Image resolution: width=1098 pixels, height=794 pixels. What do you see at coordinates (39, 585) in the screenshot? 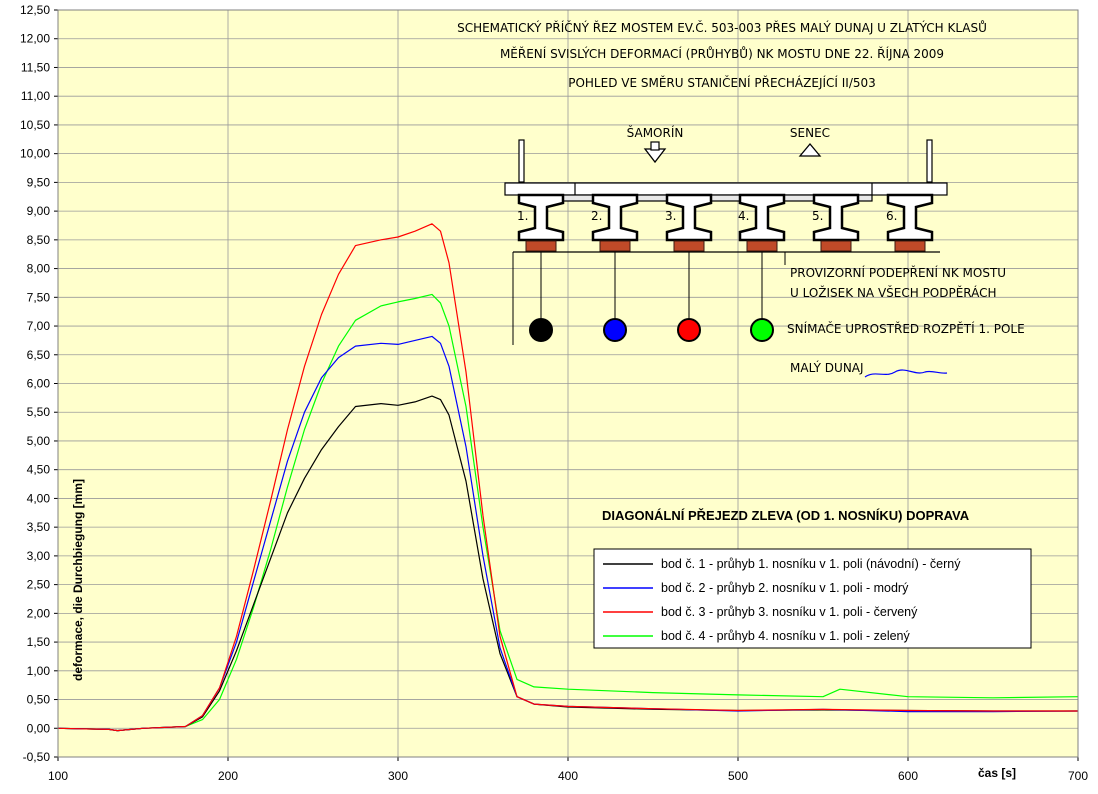
I see `y-tick-label: 2,50` at bounding box center [39, 585].